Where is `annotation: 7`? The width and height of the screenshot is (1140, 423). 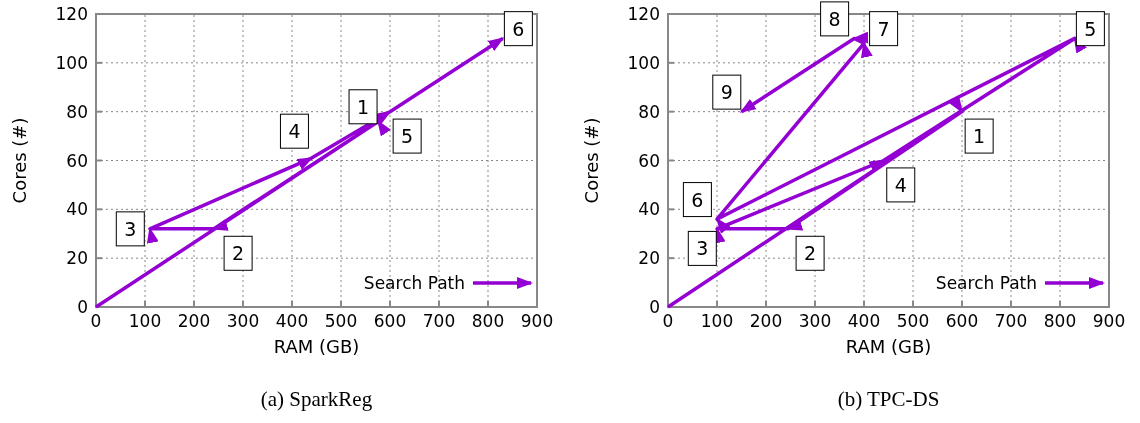
annotation: 7 is located at coordinates (883, 28).